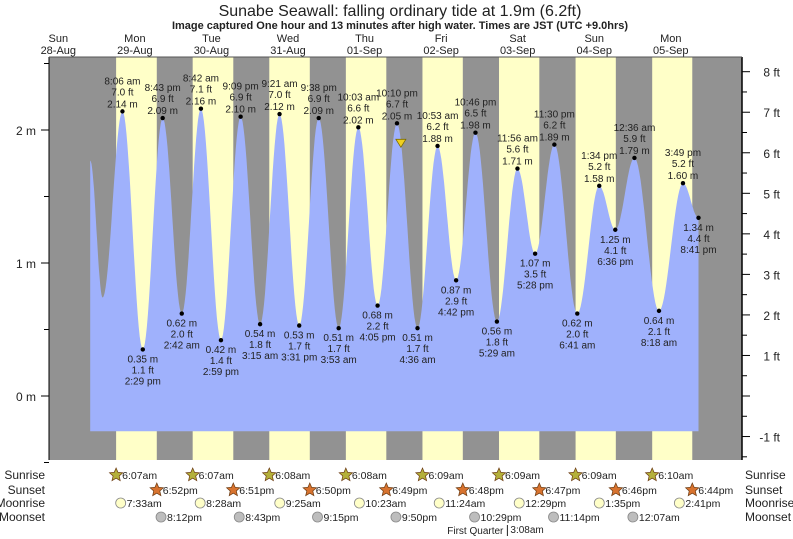 The image size is (793, 539). What do you see at coordinates (211, 51) in the screenshot?
I see `day-label-date: 30-Aug` at bounding box center [211, 51].